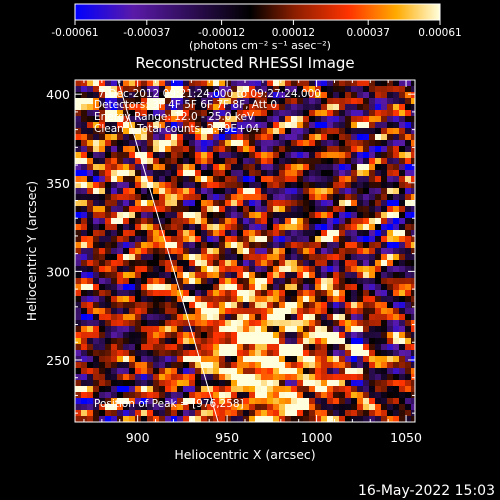 This screenshot has width=500, height=500. I want to click on x-axis-label: Heliocentric X (arcsec), so click(244, 454).